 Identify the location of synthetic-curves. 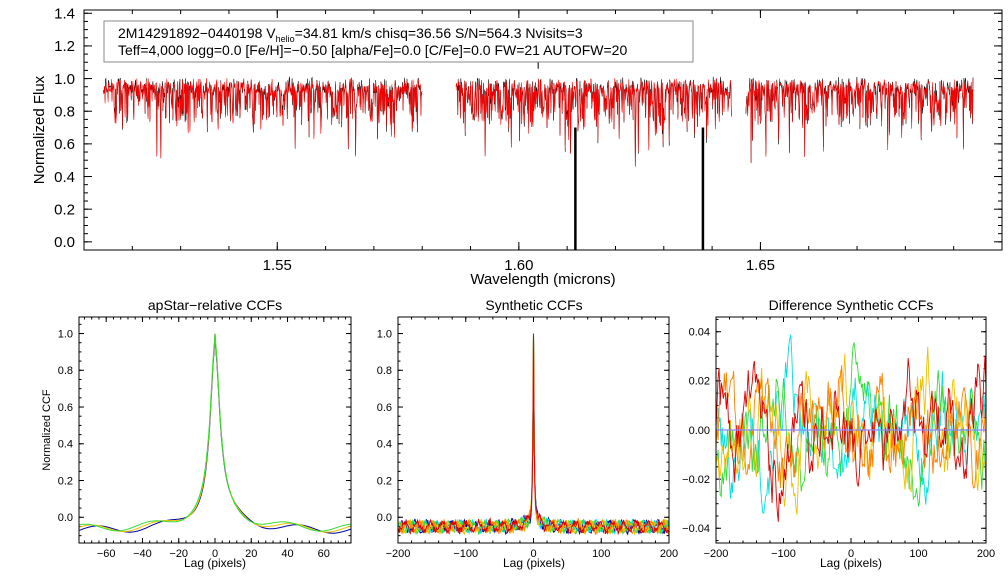
(533, 434).